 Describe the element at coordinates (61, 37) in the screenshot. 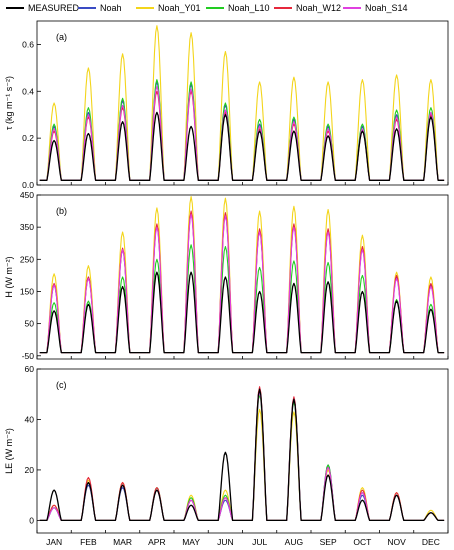

I see `panel-label: (a)` at that location.